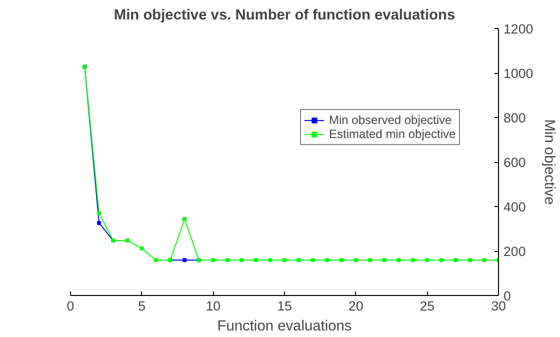 This screenshot has width=560, height=337. I want to click on x-tick-label: 10, so click(213, 306).